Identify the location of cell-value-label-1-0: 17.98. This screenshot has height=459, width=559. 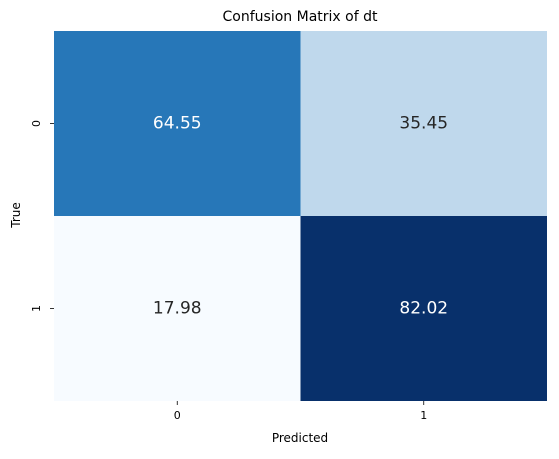
(177, 309).